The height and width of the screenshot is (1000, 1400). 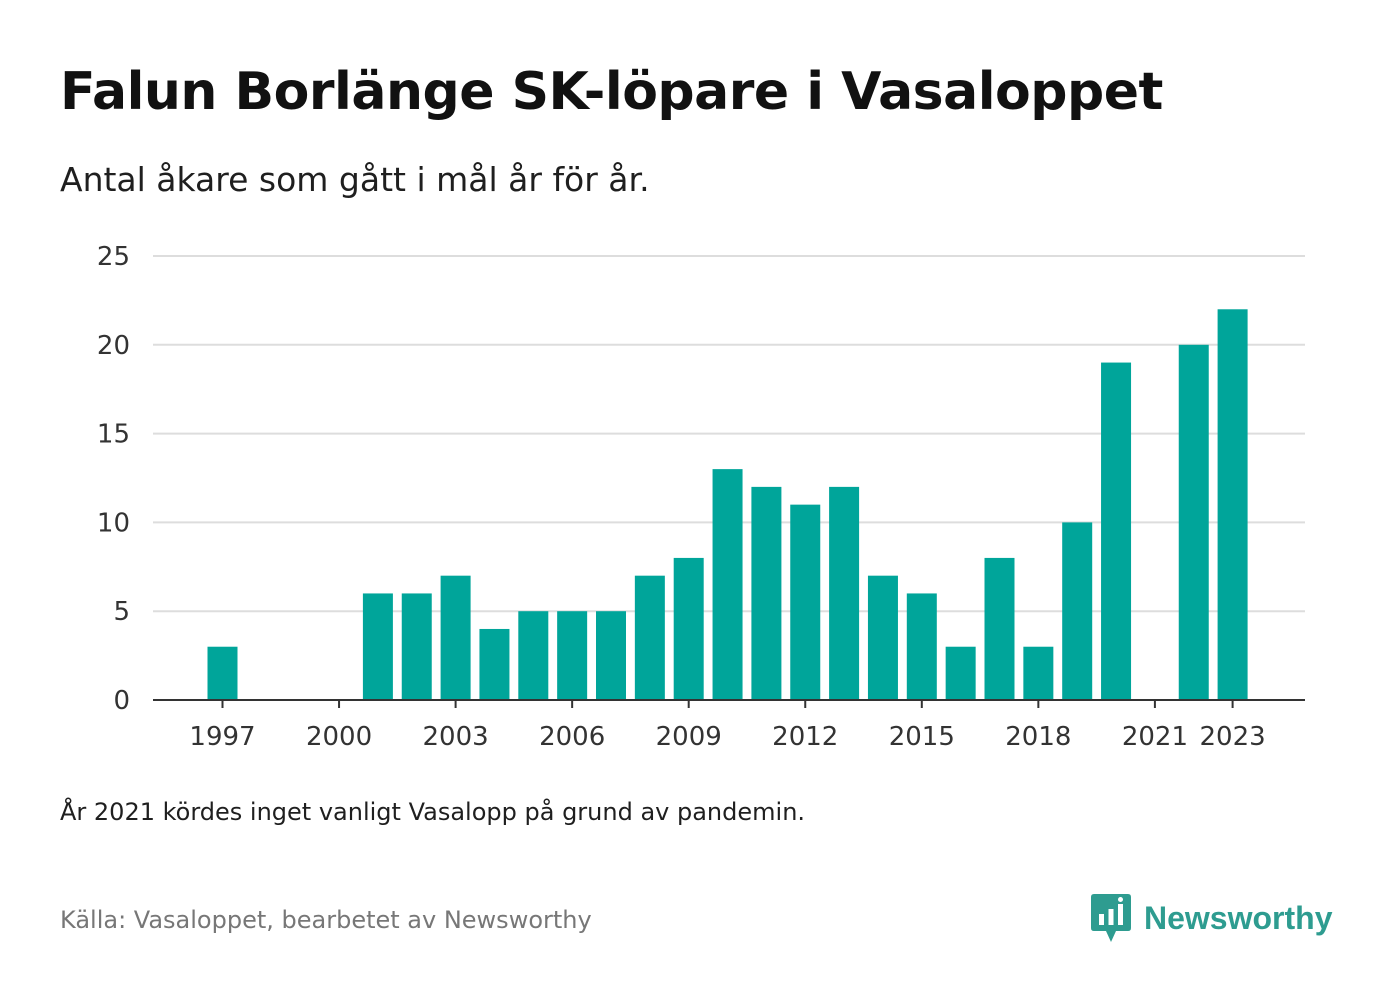 I want to click on x-tick-label: 2023, so click(x=1233, y=737).